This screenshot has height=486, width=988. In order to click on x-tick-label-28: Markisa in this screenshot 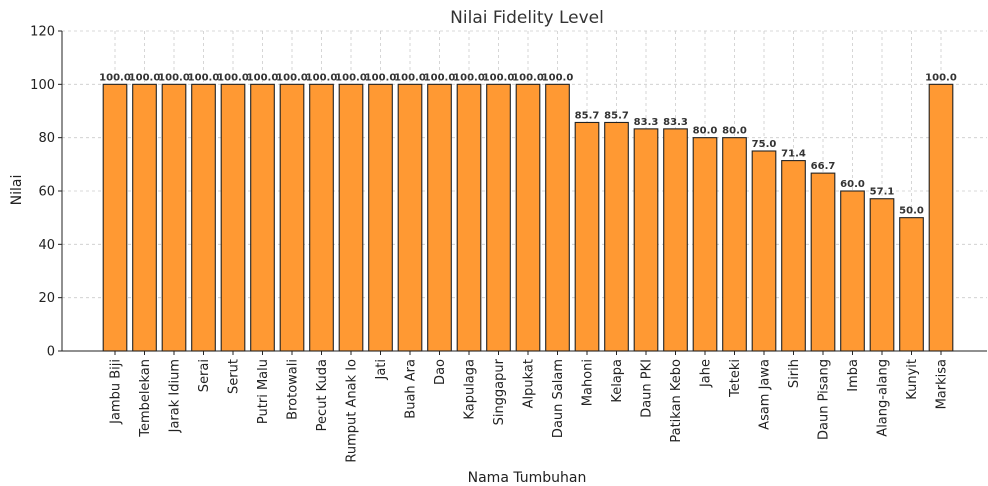, I will do `click(942, 384)`.